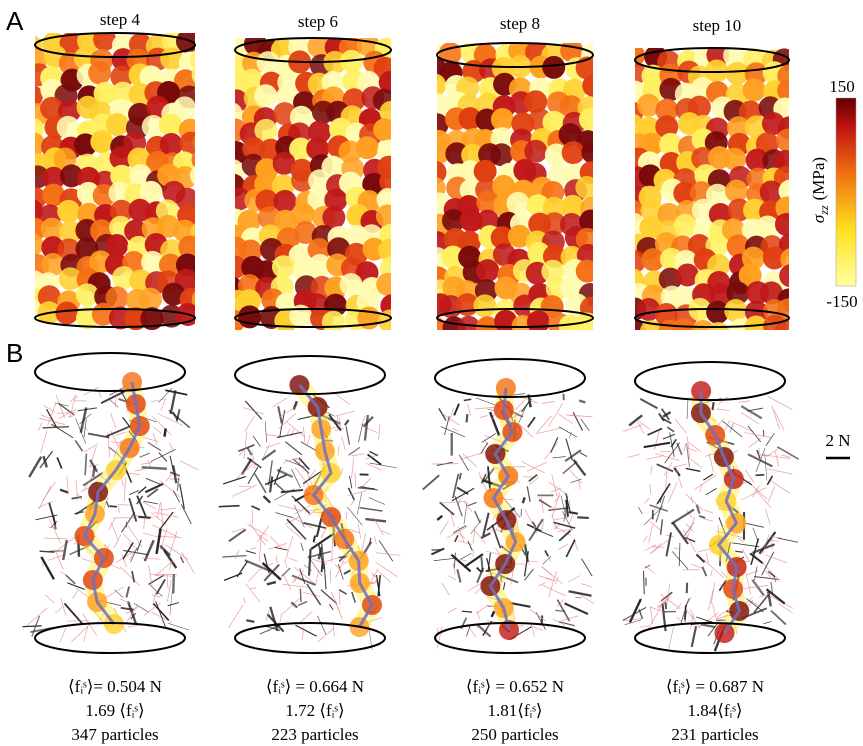  Describe the element at coordinates (837, 440) in the screenshot. I see `scale-bar-label: 2 N` at that location.